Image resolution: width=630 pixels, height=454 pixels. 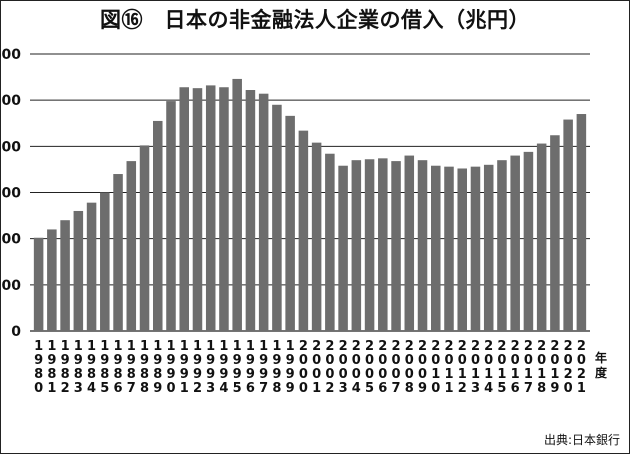 I want to click on bar-1997, so click(x=263, y=212).